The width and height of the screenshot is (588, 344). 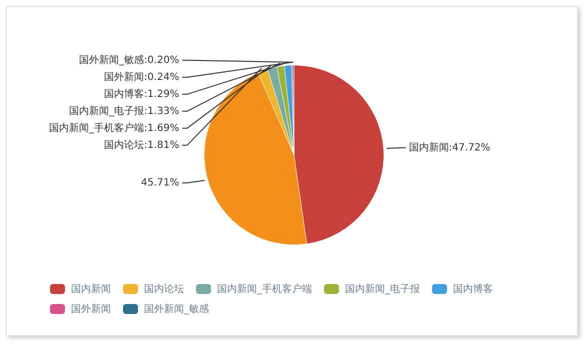 What do you see at coordinates (91, 289) in the screenshot?
I see `legend-label: 国内新闻` at bounding box center [91, 289].